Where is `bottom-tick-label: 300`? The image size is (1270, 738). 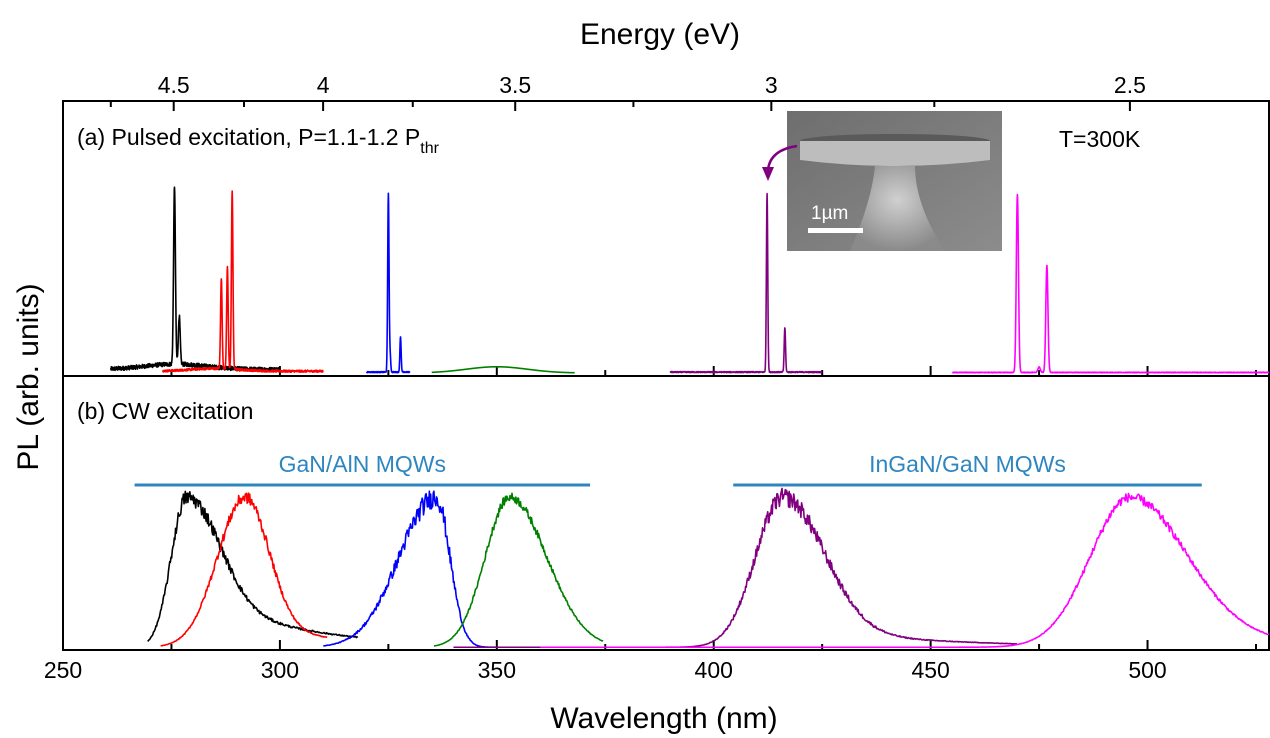 bottom-tick-label: 300 is located at coordinates (280, 670).